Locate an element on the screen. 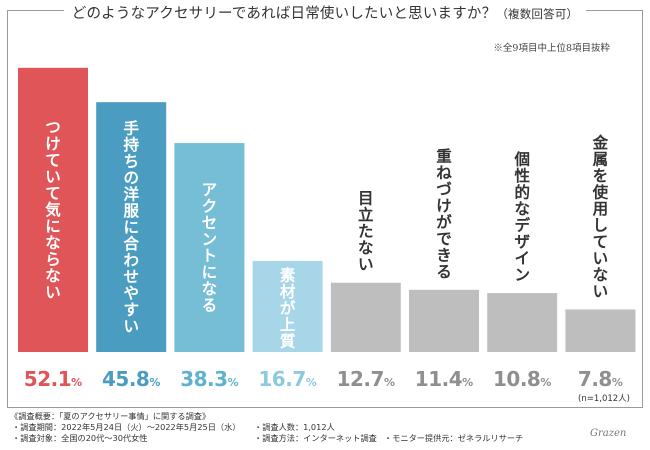  survey-period: ・調査期間：2022年5月24日（火）〜2022年5月25日（水） is located at coordinates (126, 427).